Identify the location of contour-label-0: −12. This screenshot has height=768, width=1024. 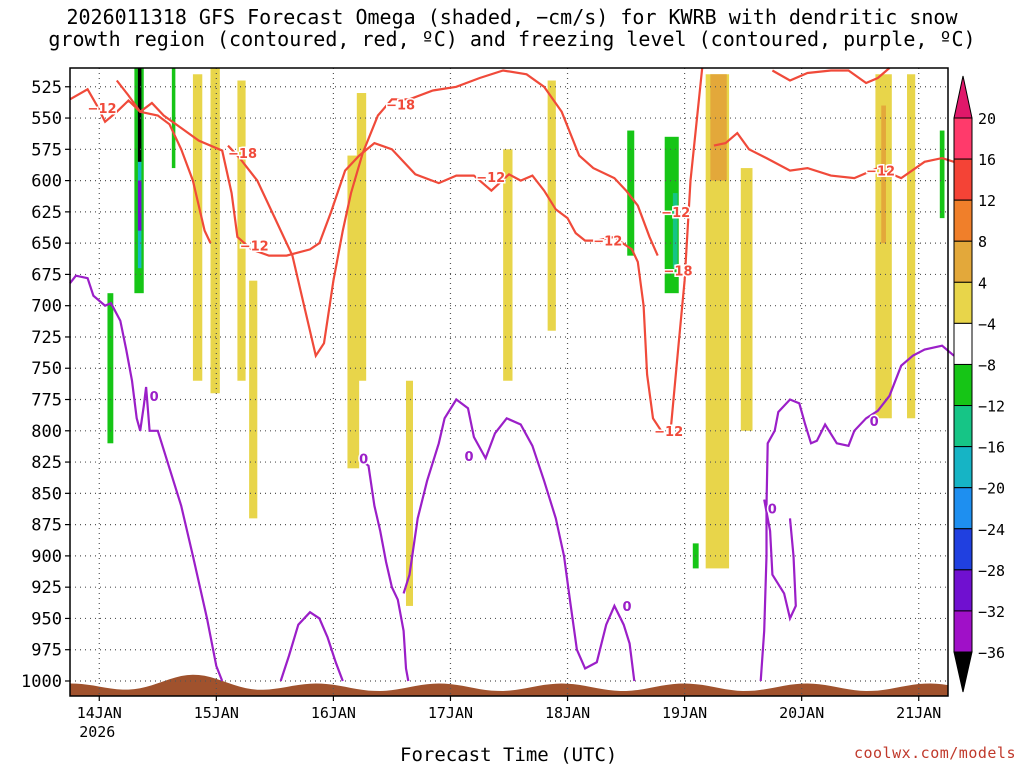
(102, 109).